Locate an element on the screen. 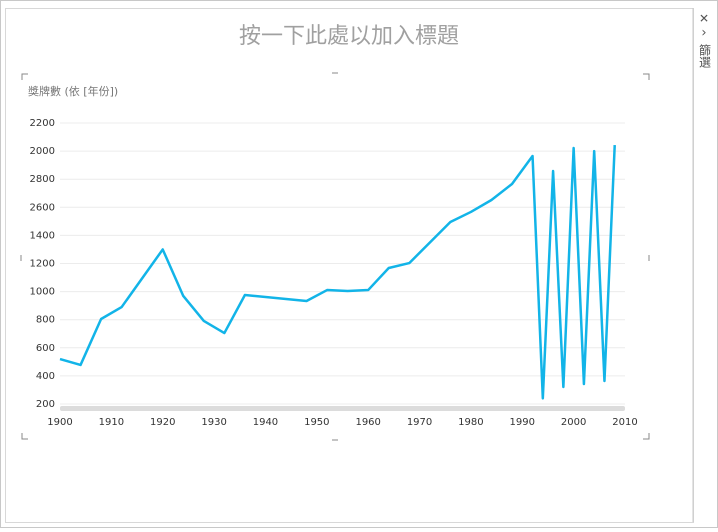  x-tick-label: 1960 is located at coordinates (367, 422).